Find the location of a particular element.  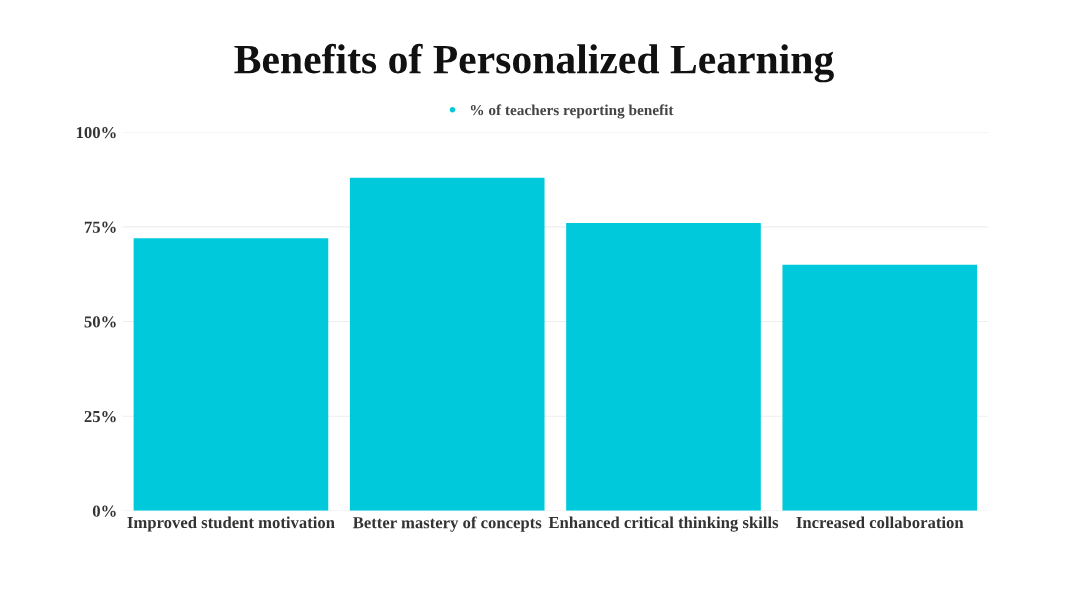

x-tick-label: Better mastery of concepts is located at coordinates (447, 524).